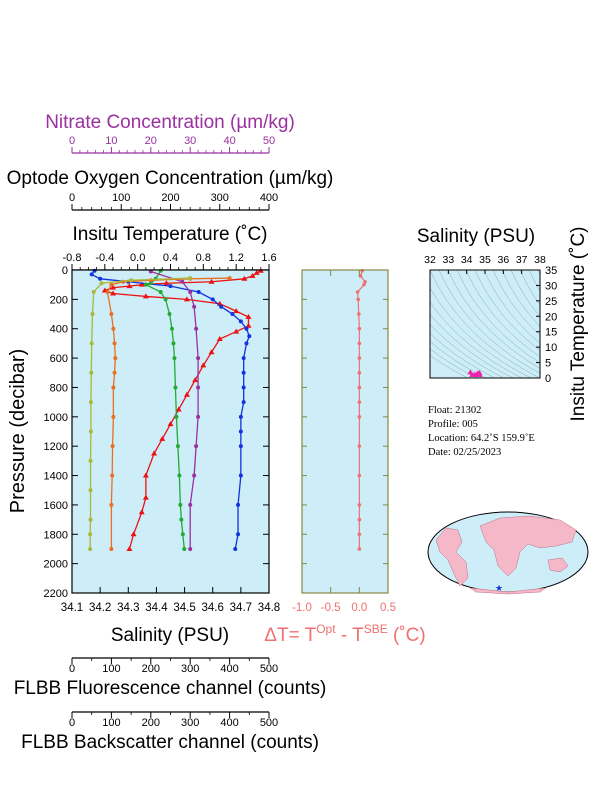  I want to click on ts-ytick-label: 35, so click(551, 271).